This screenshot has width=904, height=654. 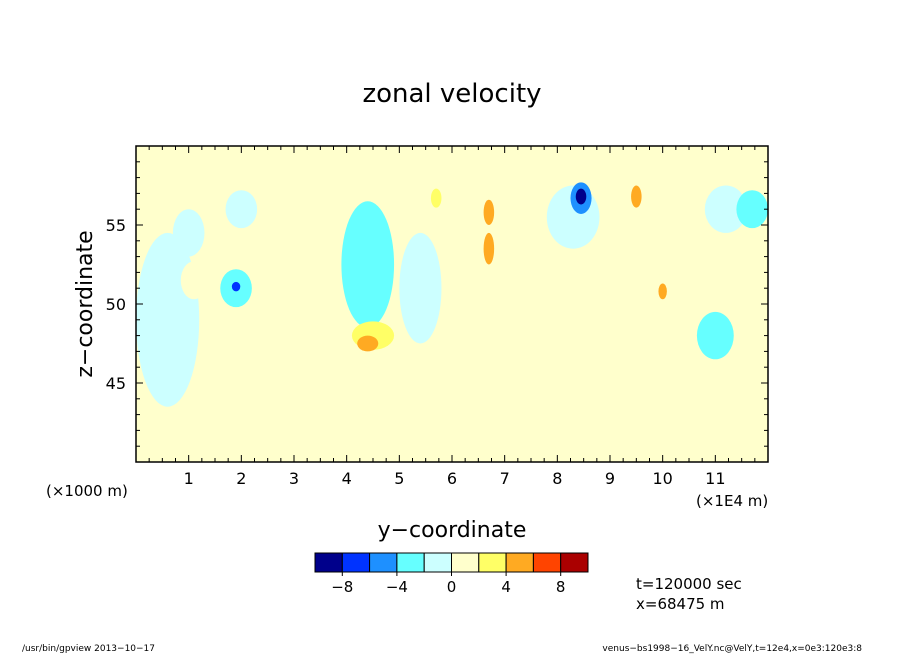 I want to click on x-tick-label: 7, so click(x=505, y=478).